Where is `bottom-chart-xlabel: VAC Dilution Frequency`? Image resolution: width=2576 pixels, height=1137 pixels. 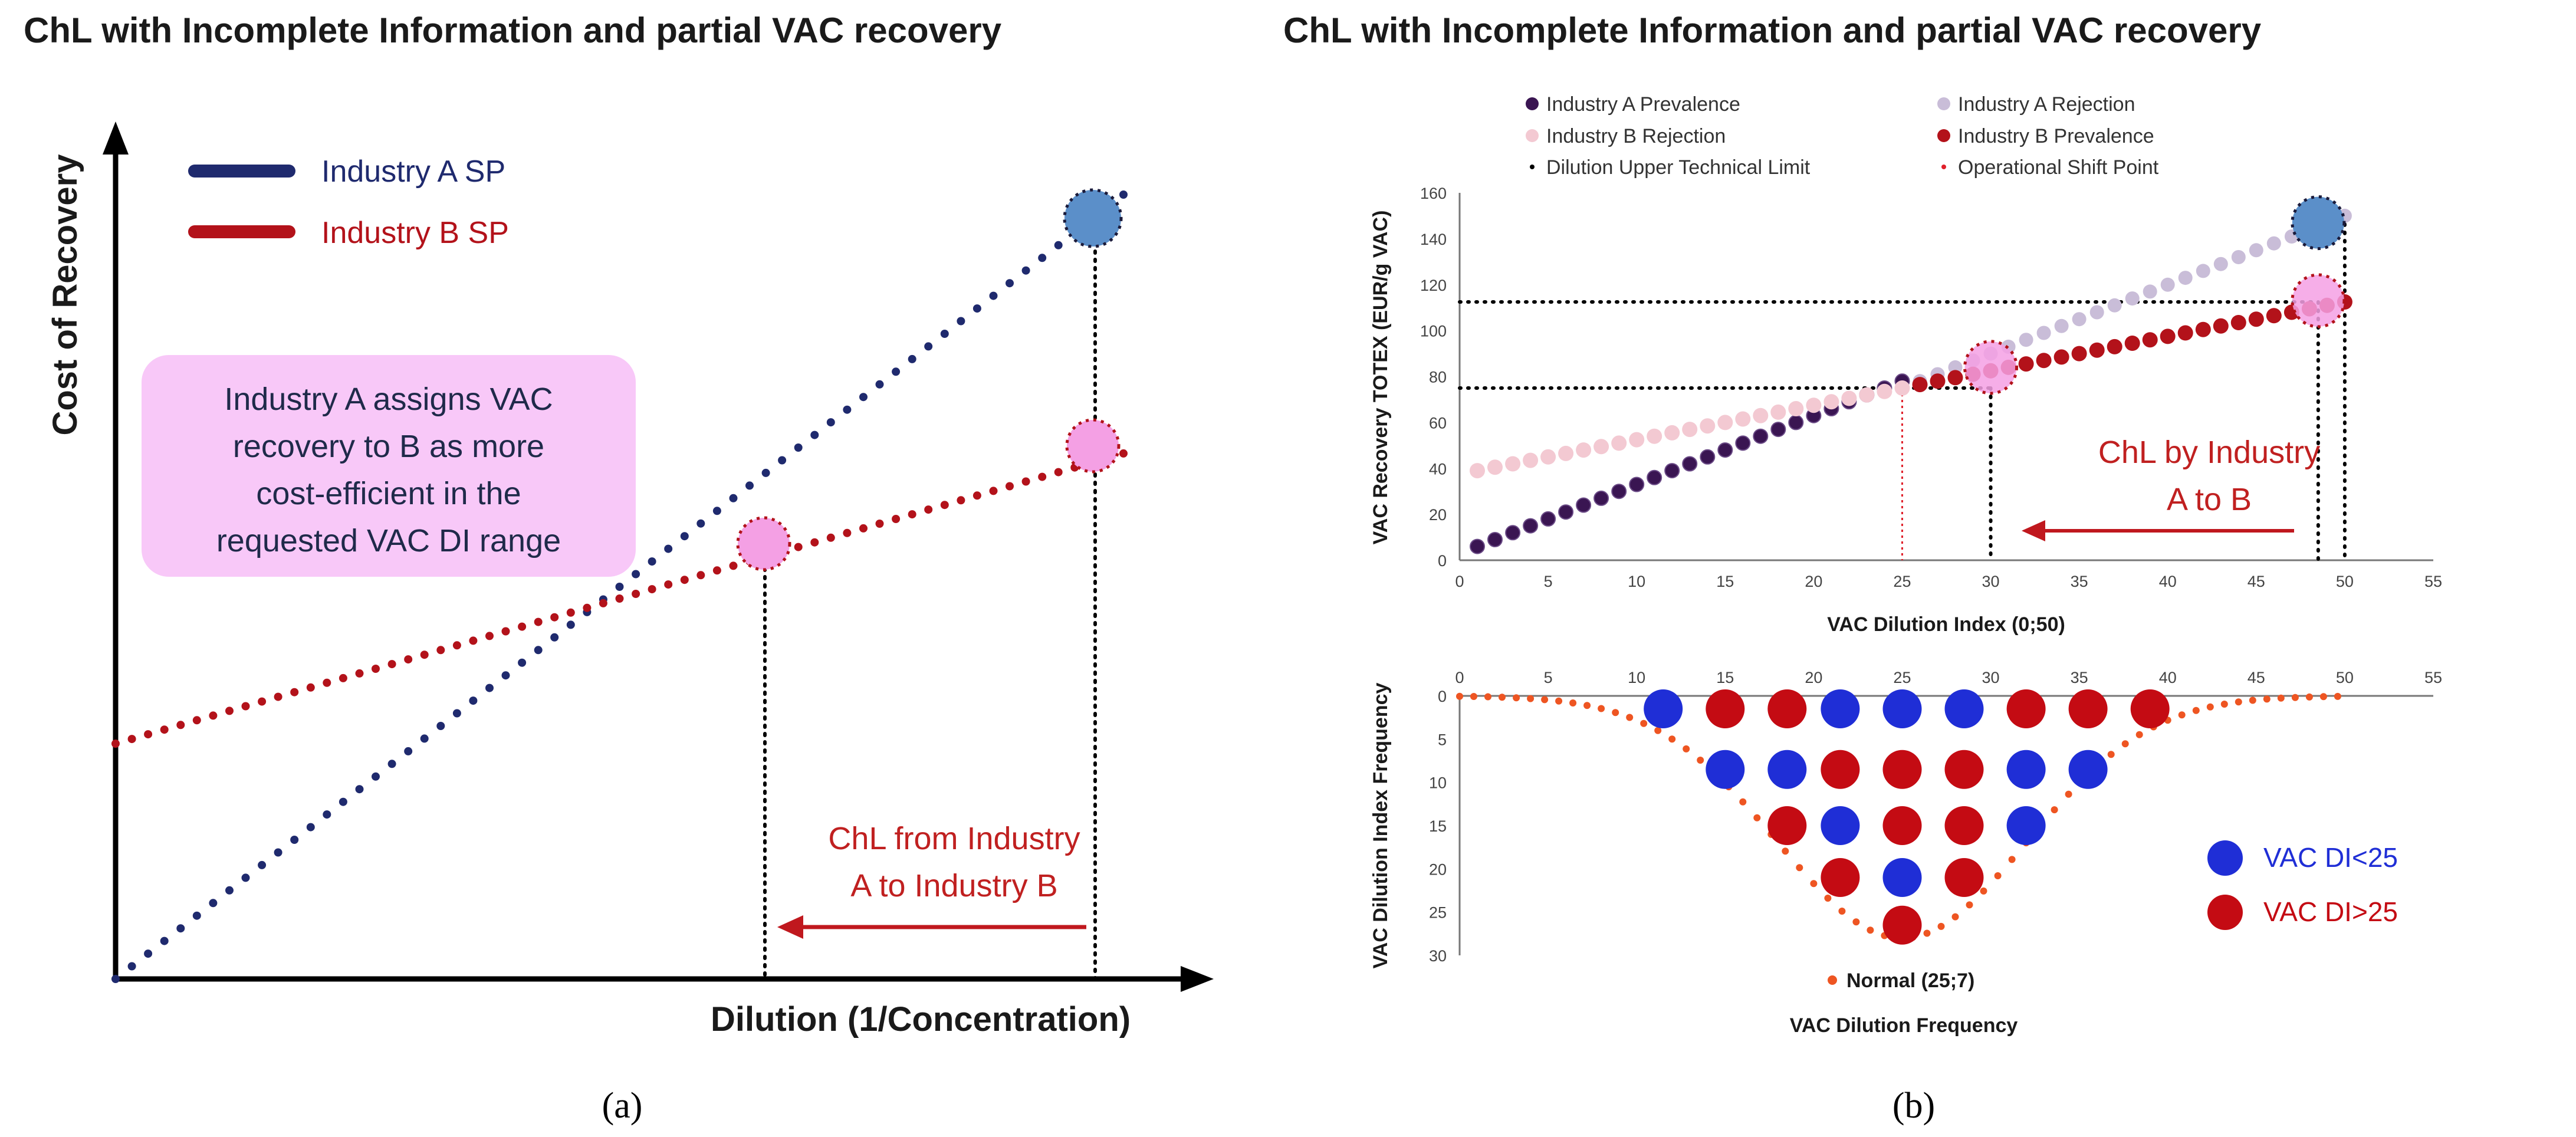 bottom-chart-xlabel: VAC Dilution Frequency is located at coordinates (1904, 1025).